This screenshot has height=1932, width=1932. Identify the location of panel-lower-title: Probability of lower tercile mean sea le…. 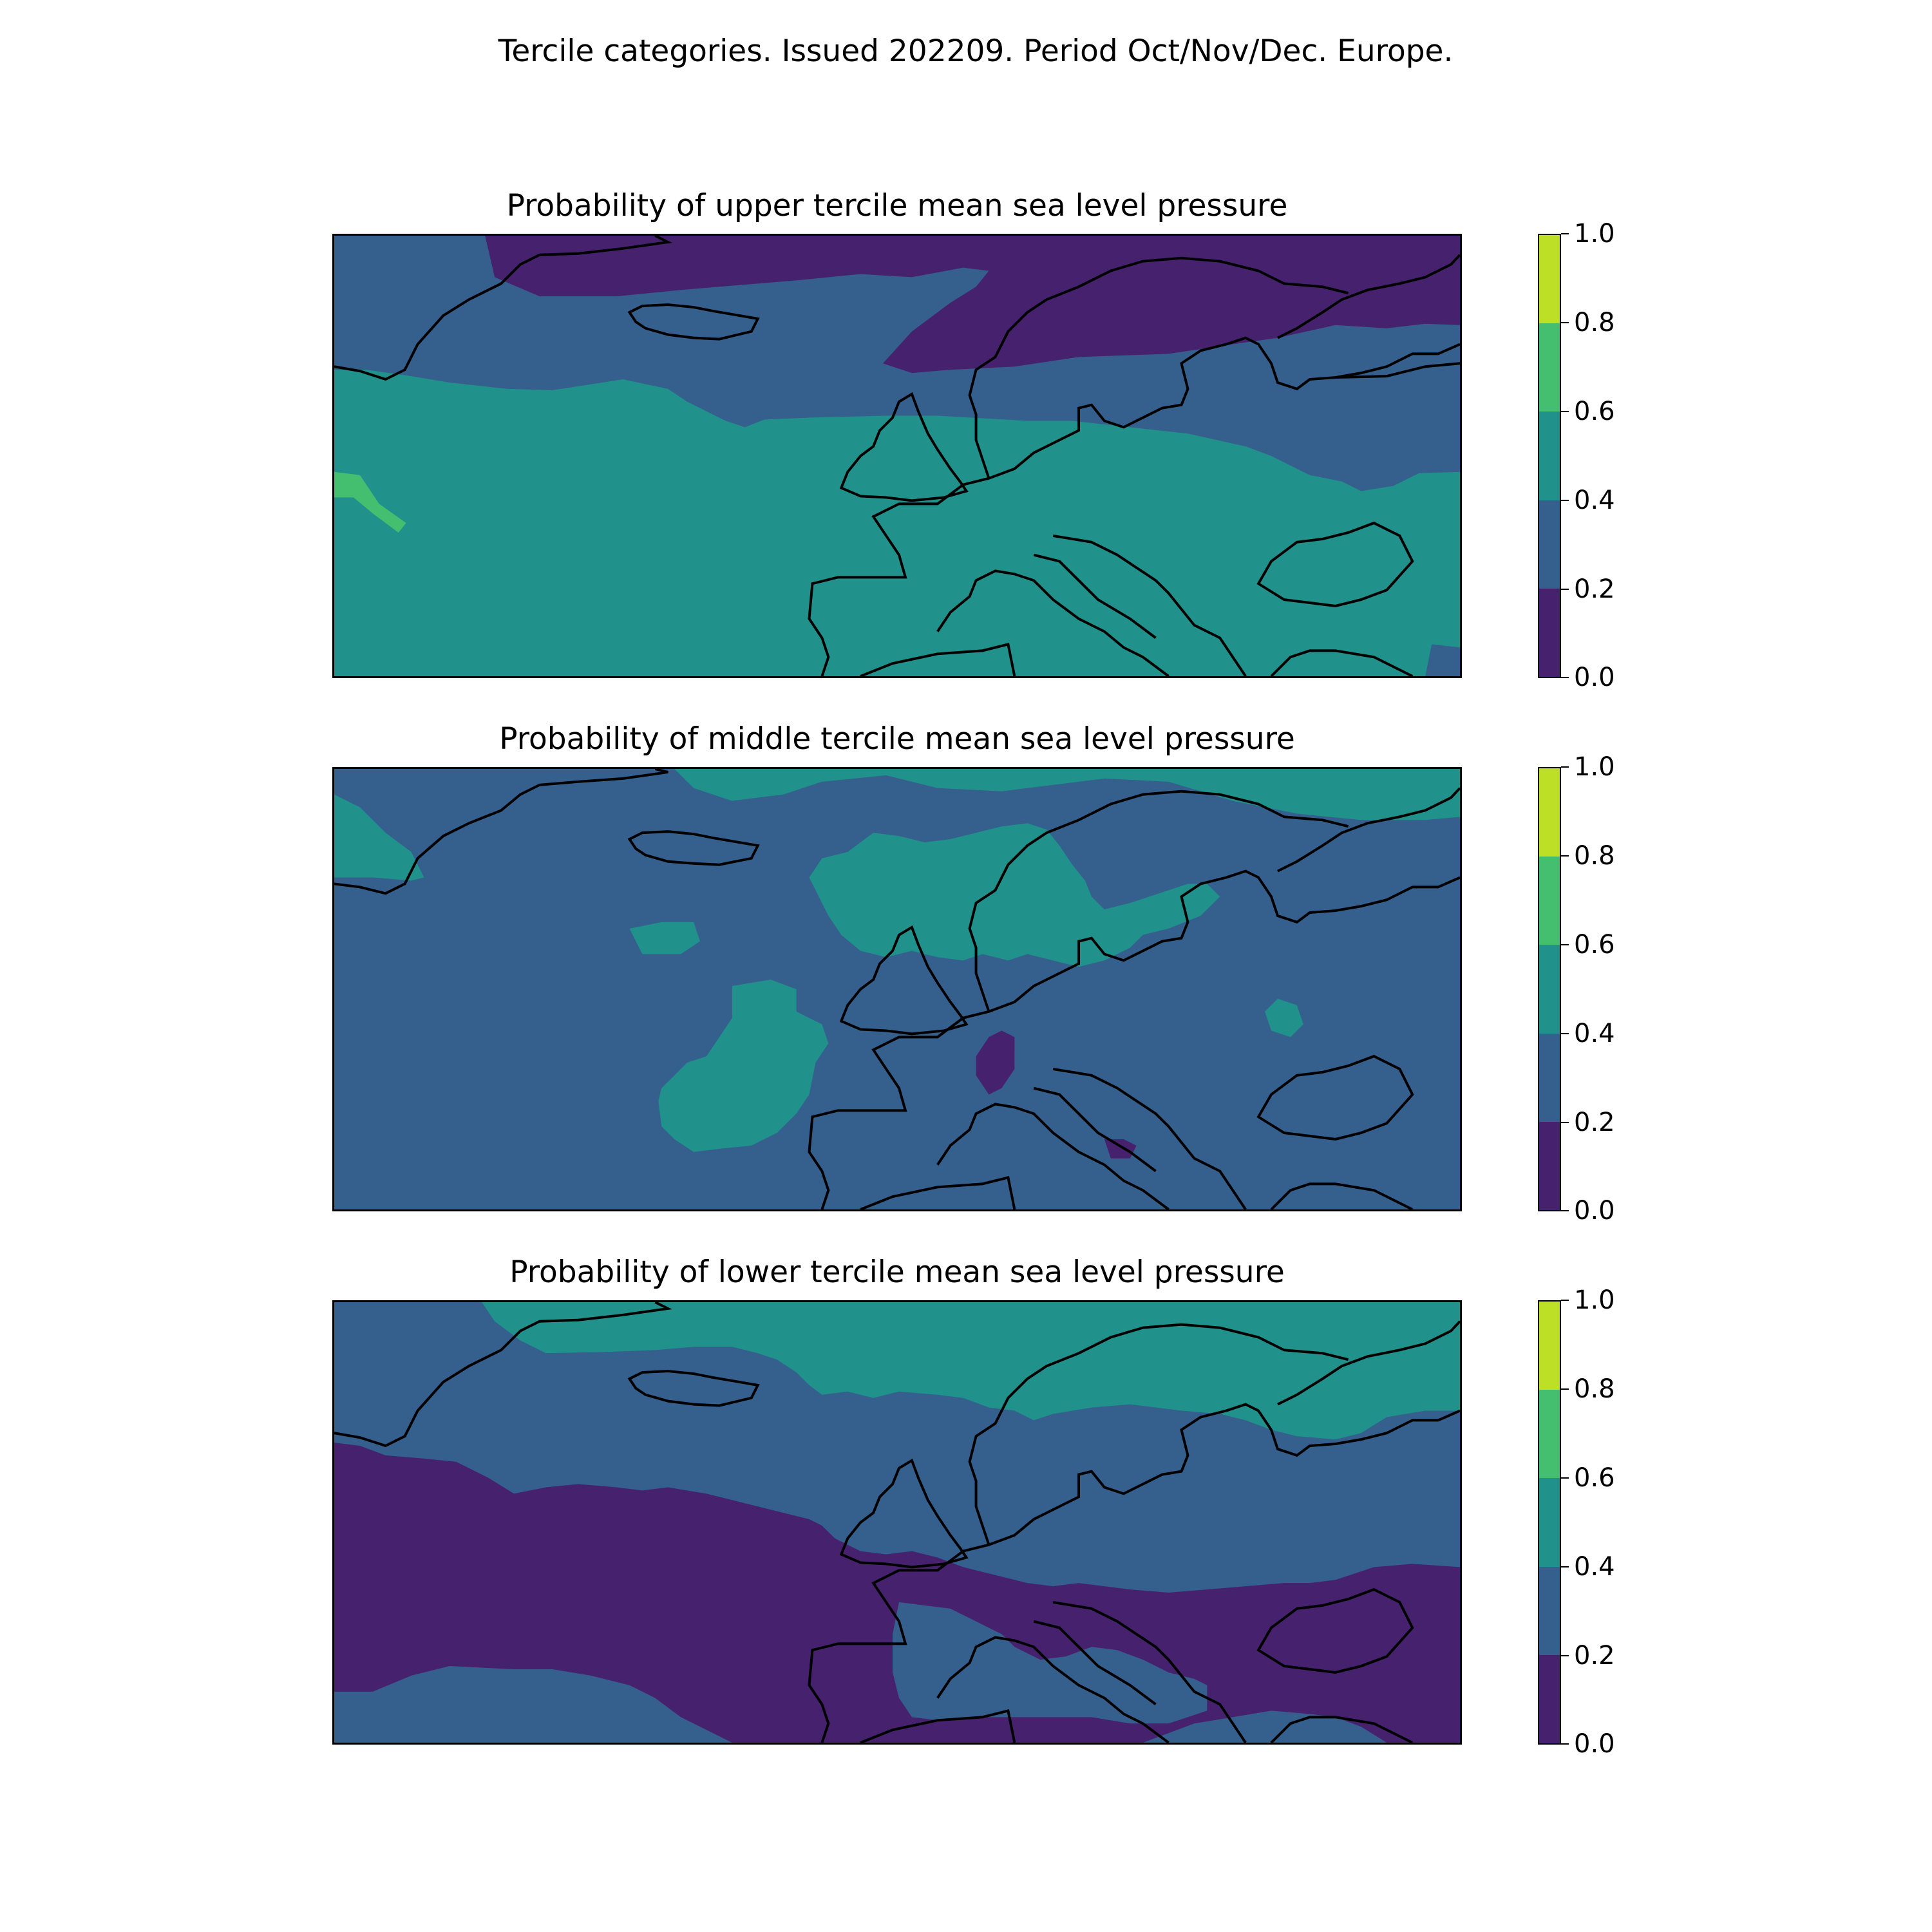
(897, 1272).